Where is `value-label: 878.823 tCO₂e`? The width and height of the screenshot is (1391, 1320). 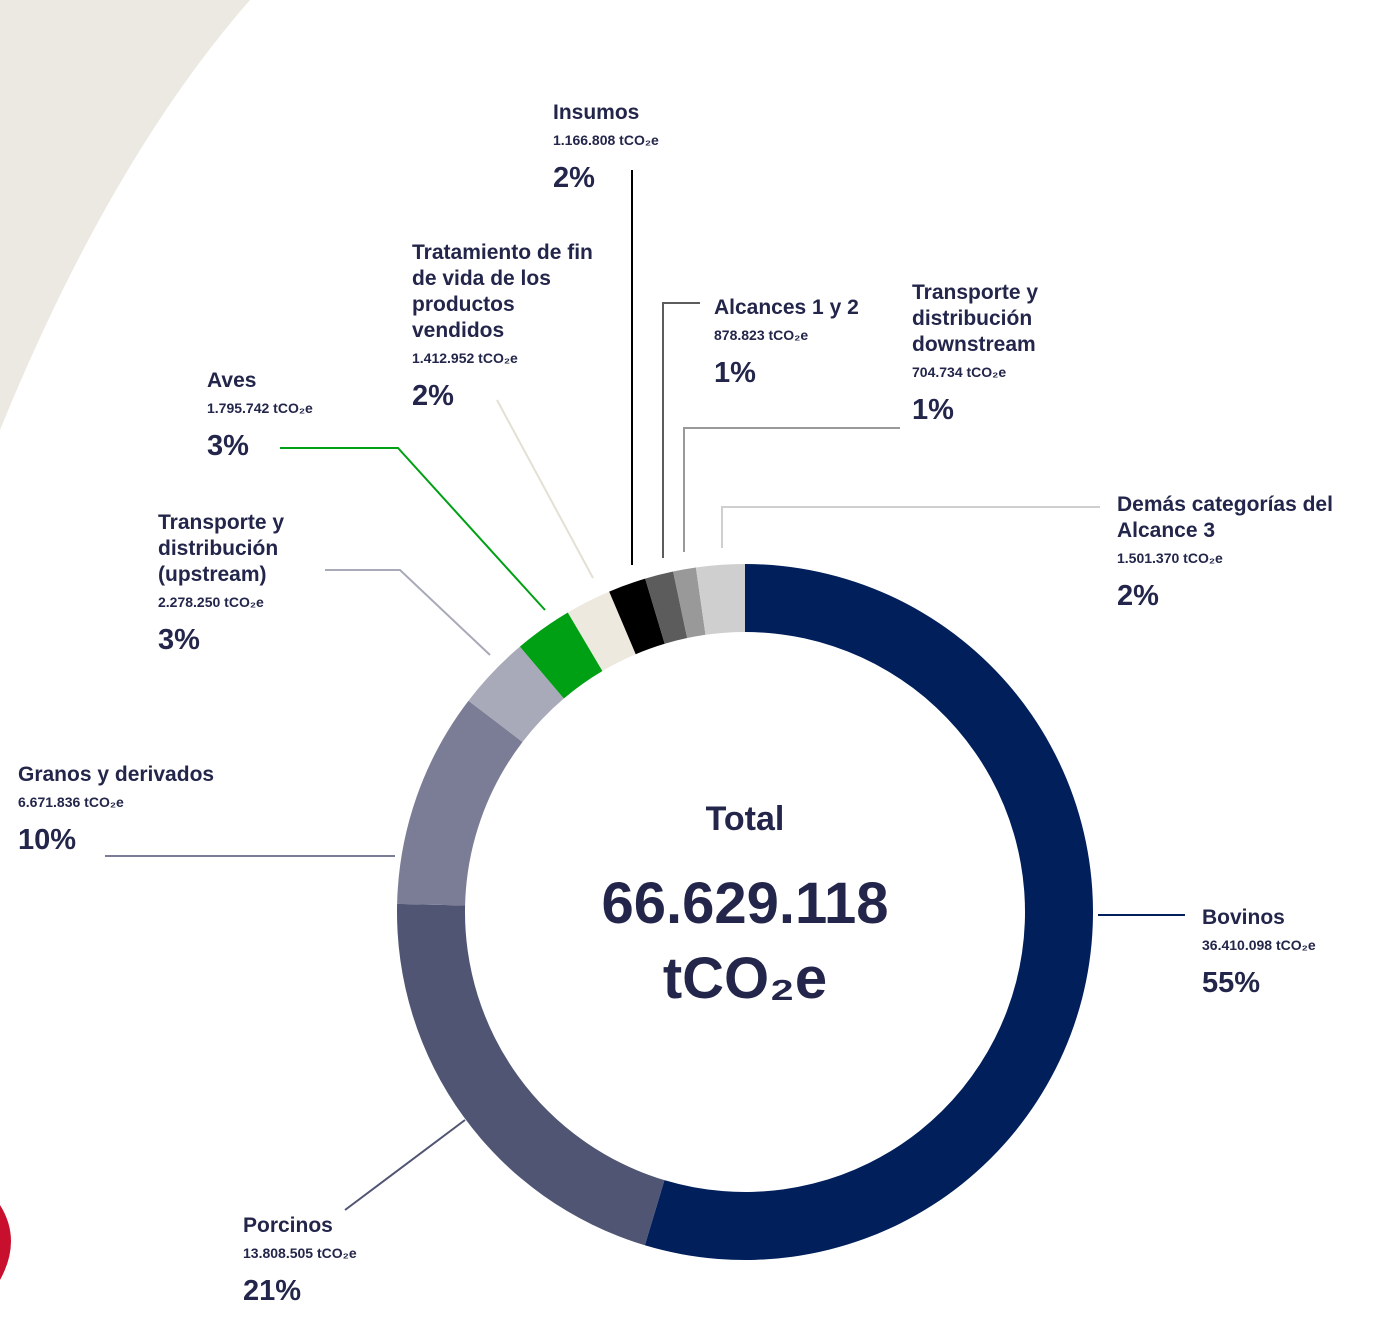 value-label: 878.823 tCO₂e is located at coordinates (761, 335).